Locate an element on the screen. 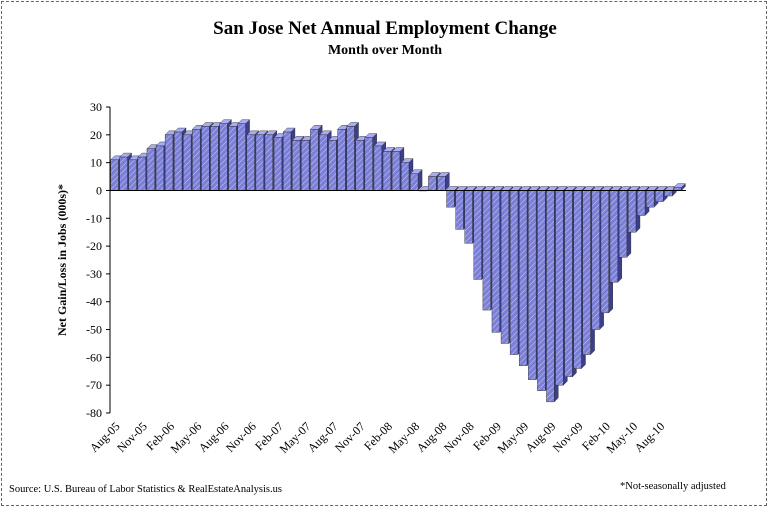  x-tick-label: May-06 is located at coordinates (186, 437).